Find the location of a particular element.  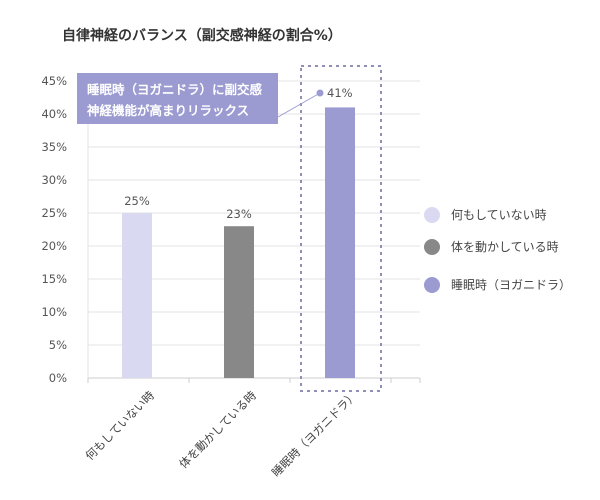

y-tick-label: 0% is located at coordinates (58, 378).